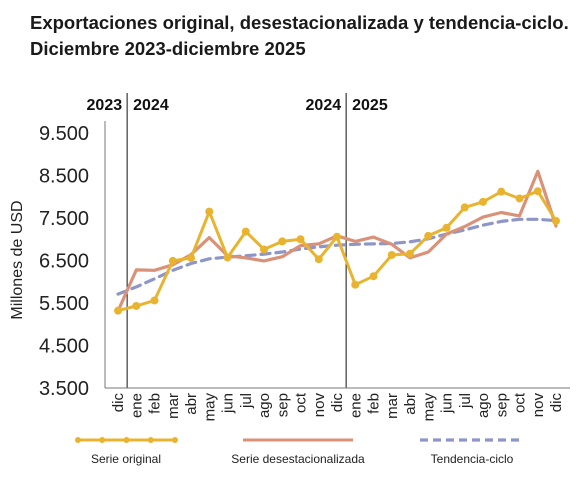 This screenshot has height=480, width=582. I want to click on year-label-right: 2024, so click(151, 105).